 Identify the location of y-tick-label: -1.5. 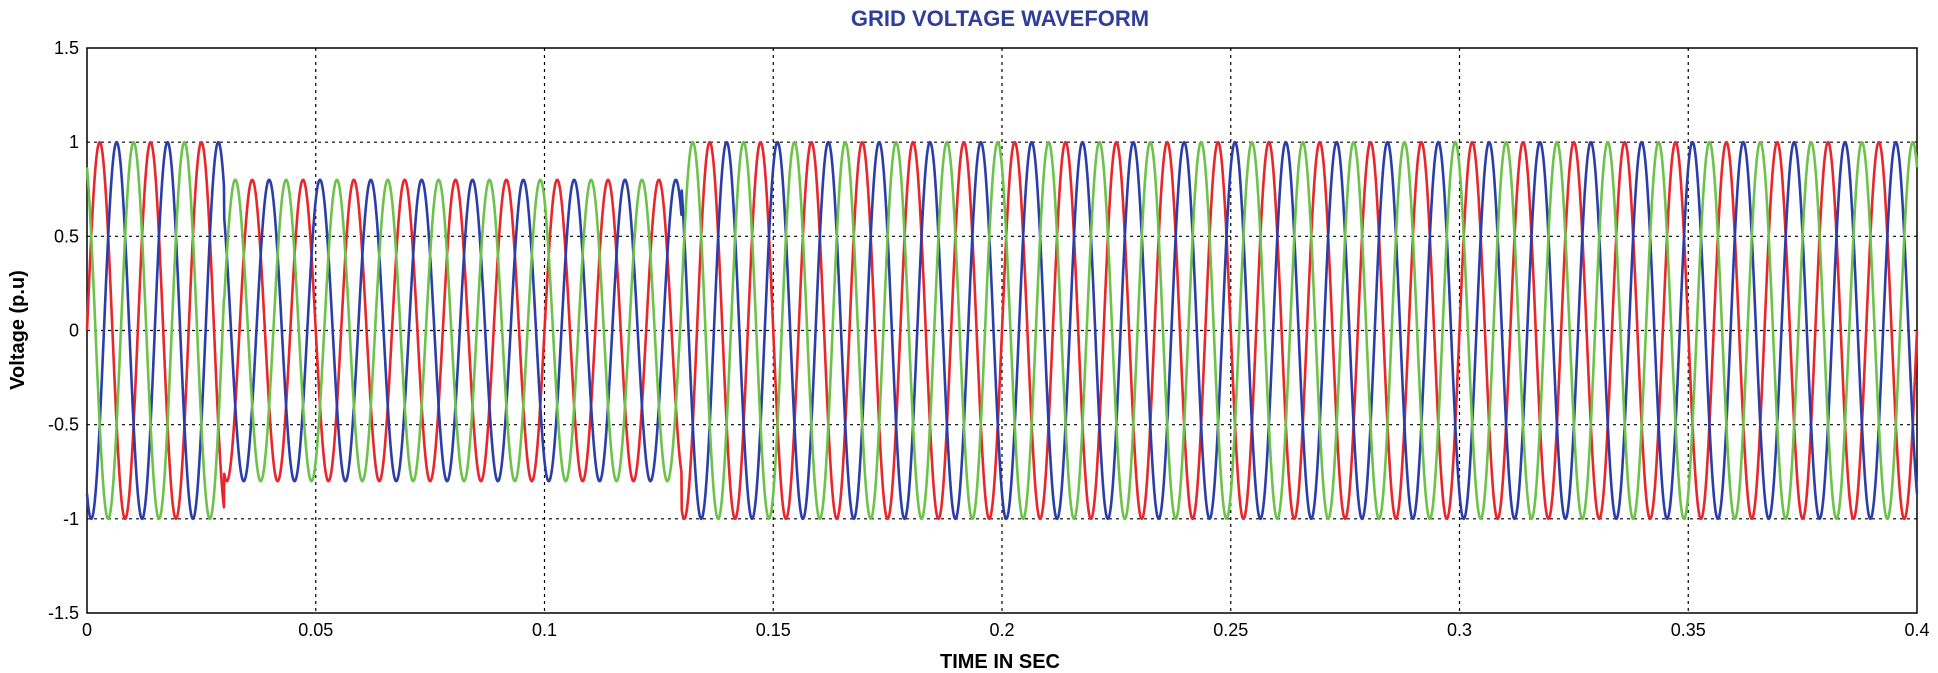
(63, 613).